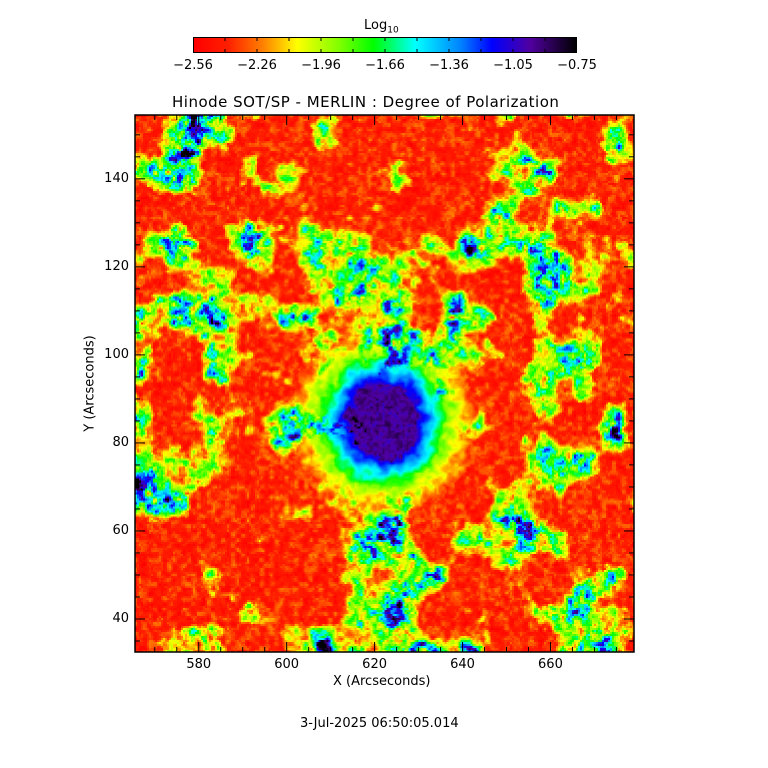 This screenshot has height=768, width=768. I want to click on y-tick-label: 120, so click(116, 266).